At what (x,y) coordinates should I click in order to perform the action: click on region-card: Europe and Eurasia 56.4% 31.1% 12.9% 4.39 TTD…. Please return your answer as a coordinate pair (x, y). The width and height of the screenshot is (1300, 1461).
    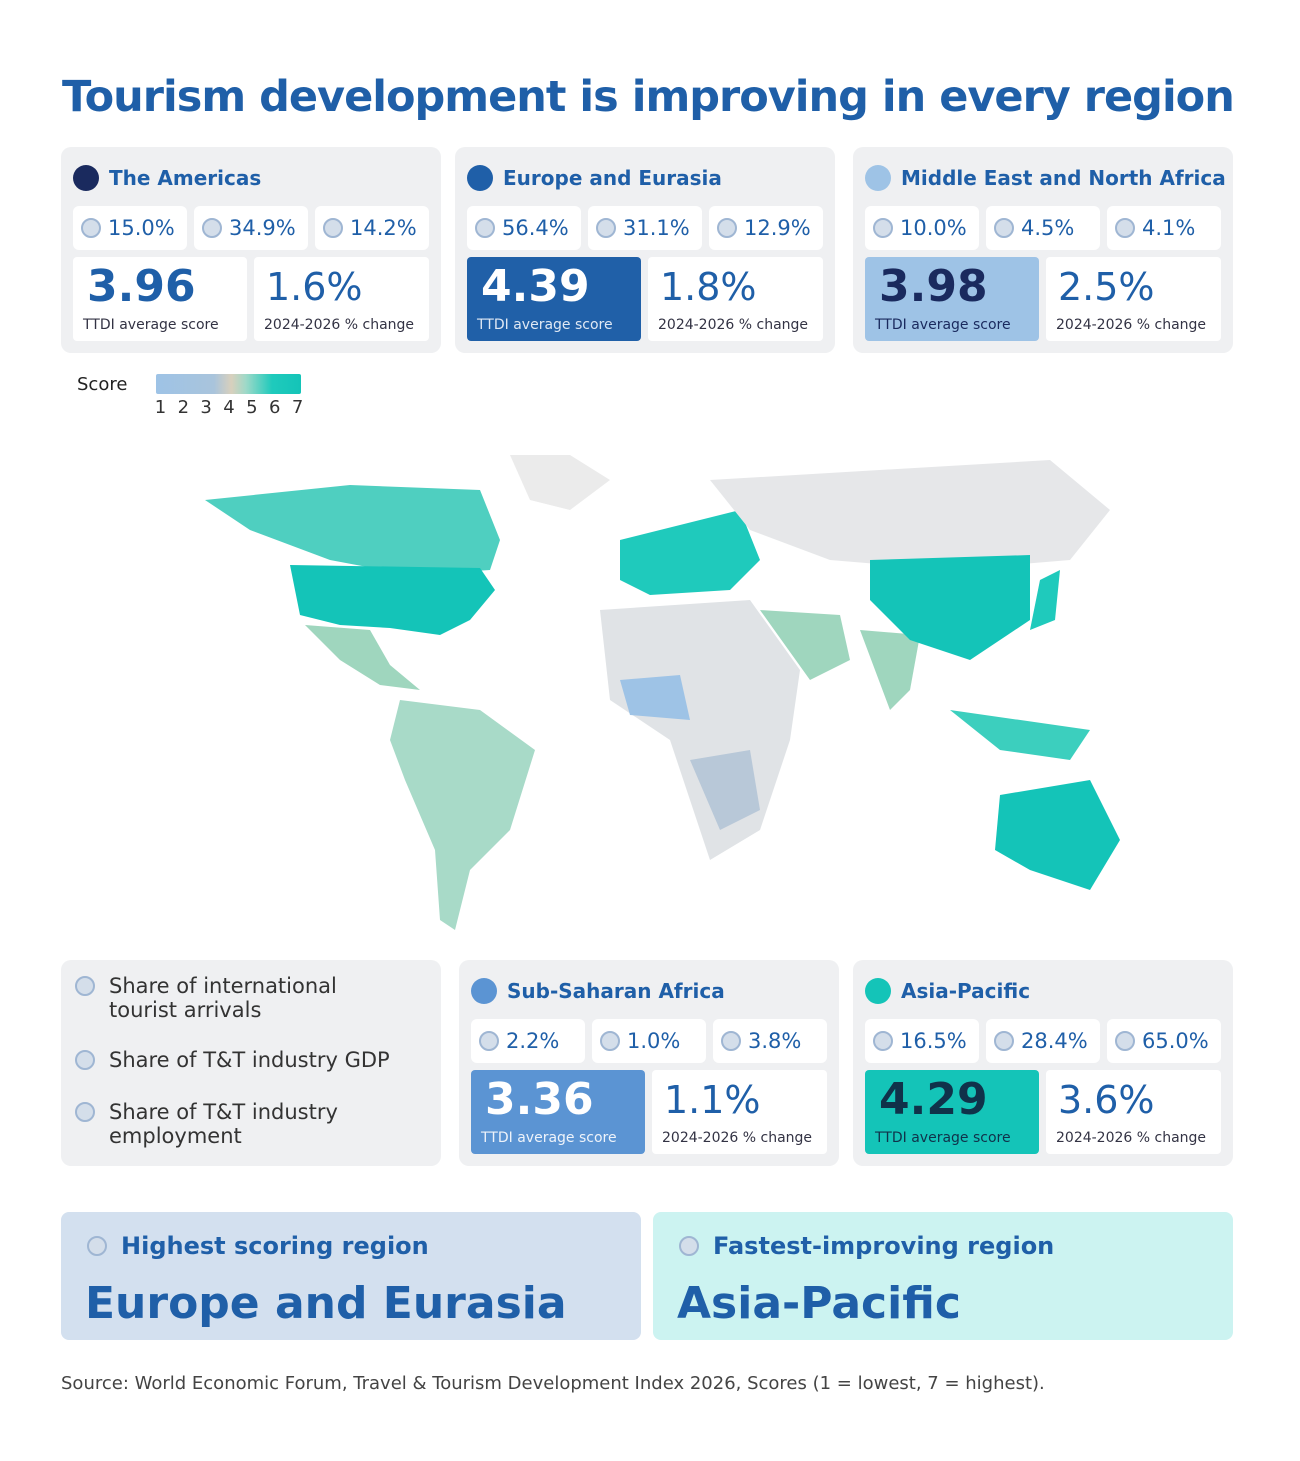
    Looking at the image, I should click on (645, 250).